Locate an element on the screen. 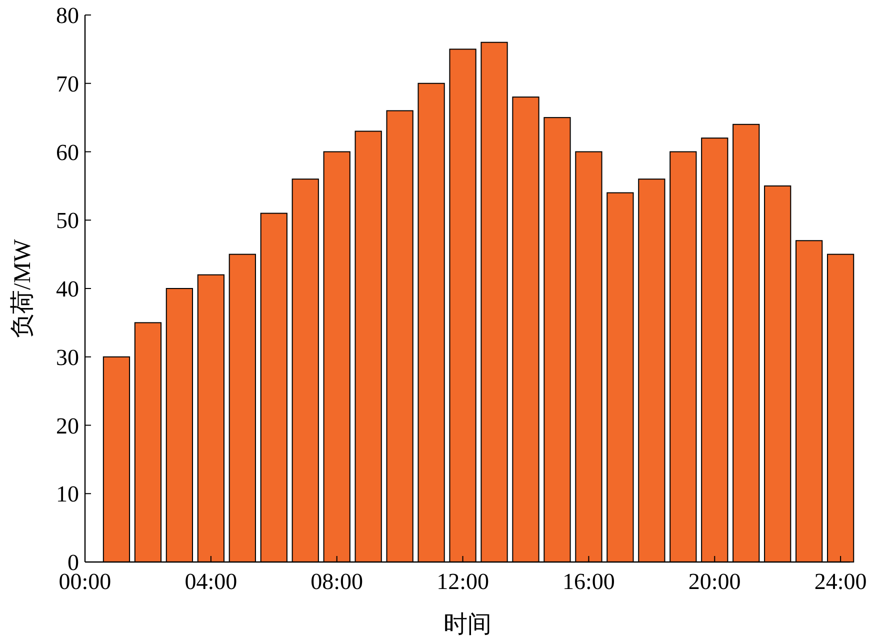 The width and height of the screenshot is (870, 641). y-tick-label: 80 is located at coordinates (67, 15).